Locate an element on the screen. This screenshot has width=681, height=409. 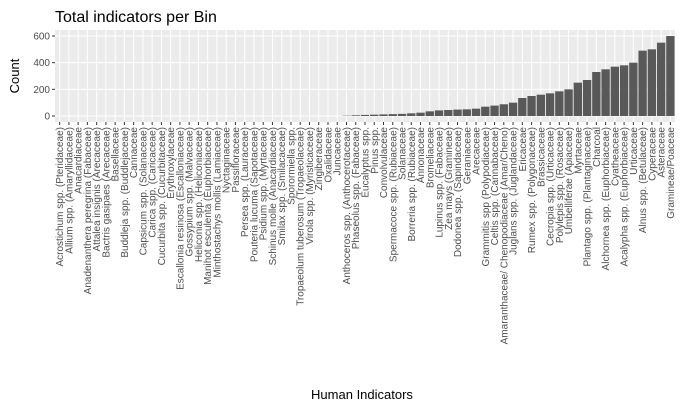
x-tick-label: Tropaeolum tuberosum (Tropaeolaceae) is located at coordinates (301, 216).